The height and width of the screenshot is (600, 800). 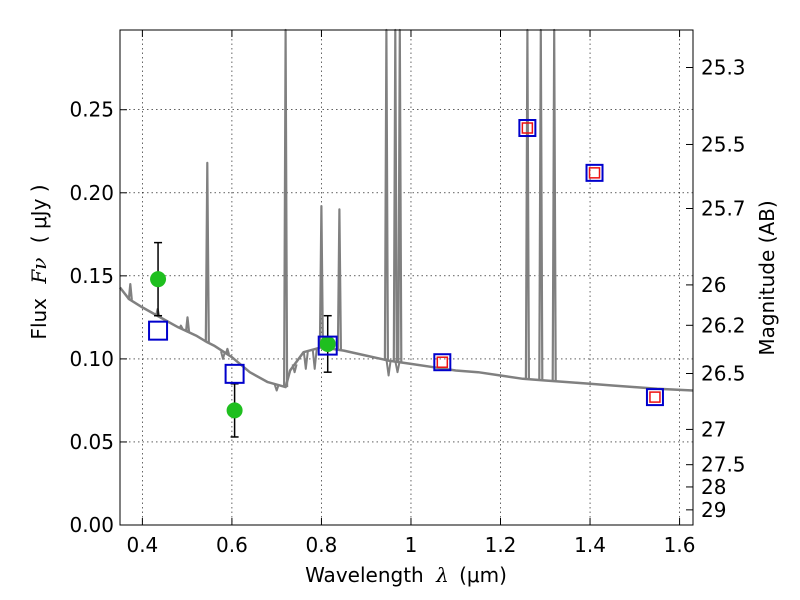 I want to click on y-axis-title-symbol: Fν, so click(x=39, y=271).